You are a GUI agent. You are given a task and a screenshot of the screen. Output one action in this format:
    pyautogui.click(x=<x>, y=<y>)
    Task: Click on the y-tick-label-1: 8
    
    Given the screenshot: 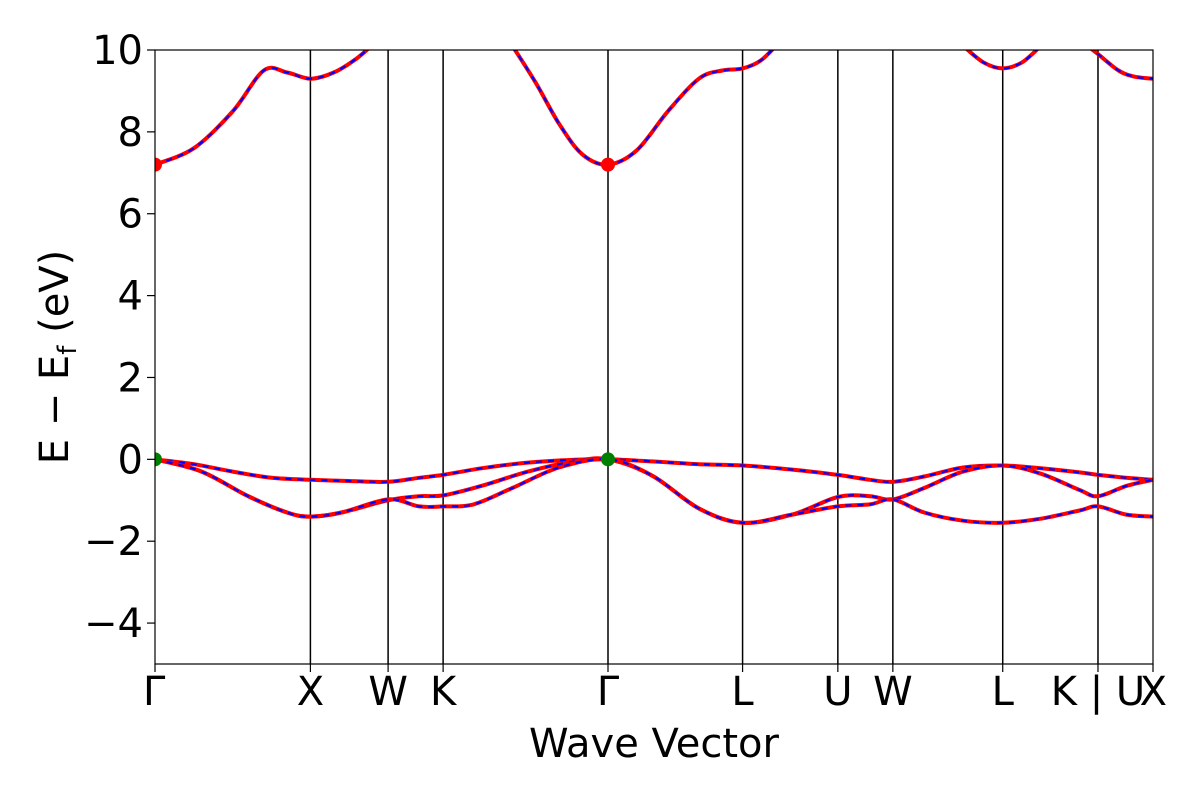 What is the action you would take?
    pyautogui.click(x=130, y=133)
    